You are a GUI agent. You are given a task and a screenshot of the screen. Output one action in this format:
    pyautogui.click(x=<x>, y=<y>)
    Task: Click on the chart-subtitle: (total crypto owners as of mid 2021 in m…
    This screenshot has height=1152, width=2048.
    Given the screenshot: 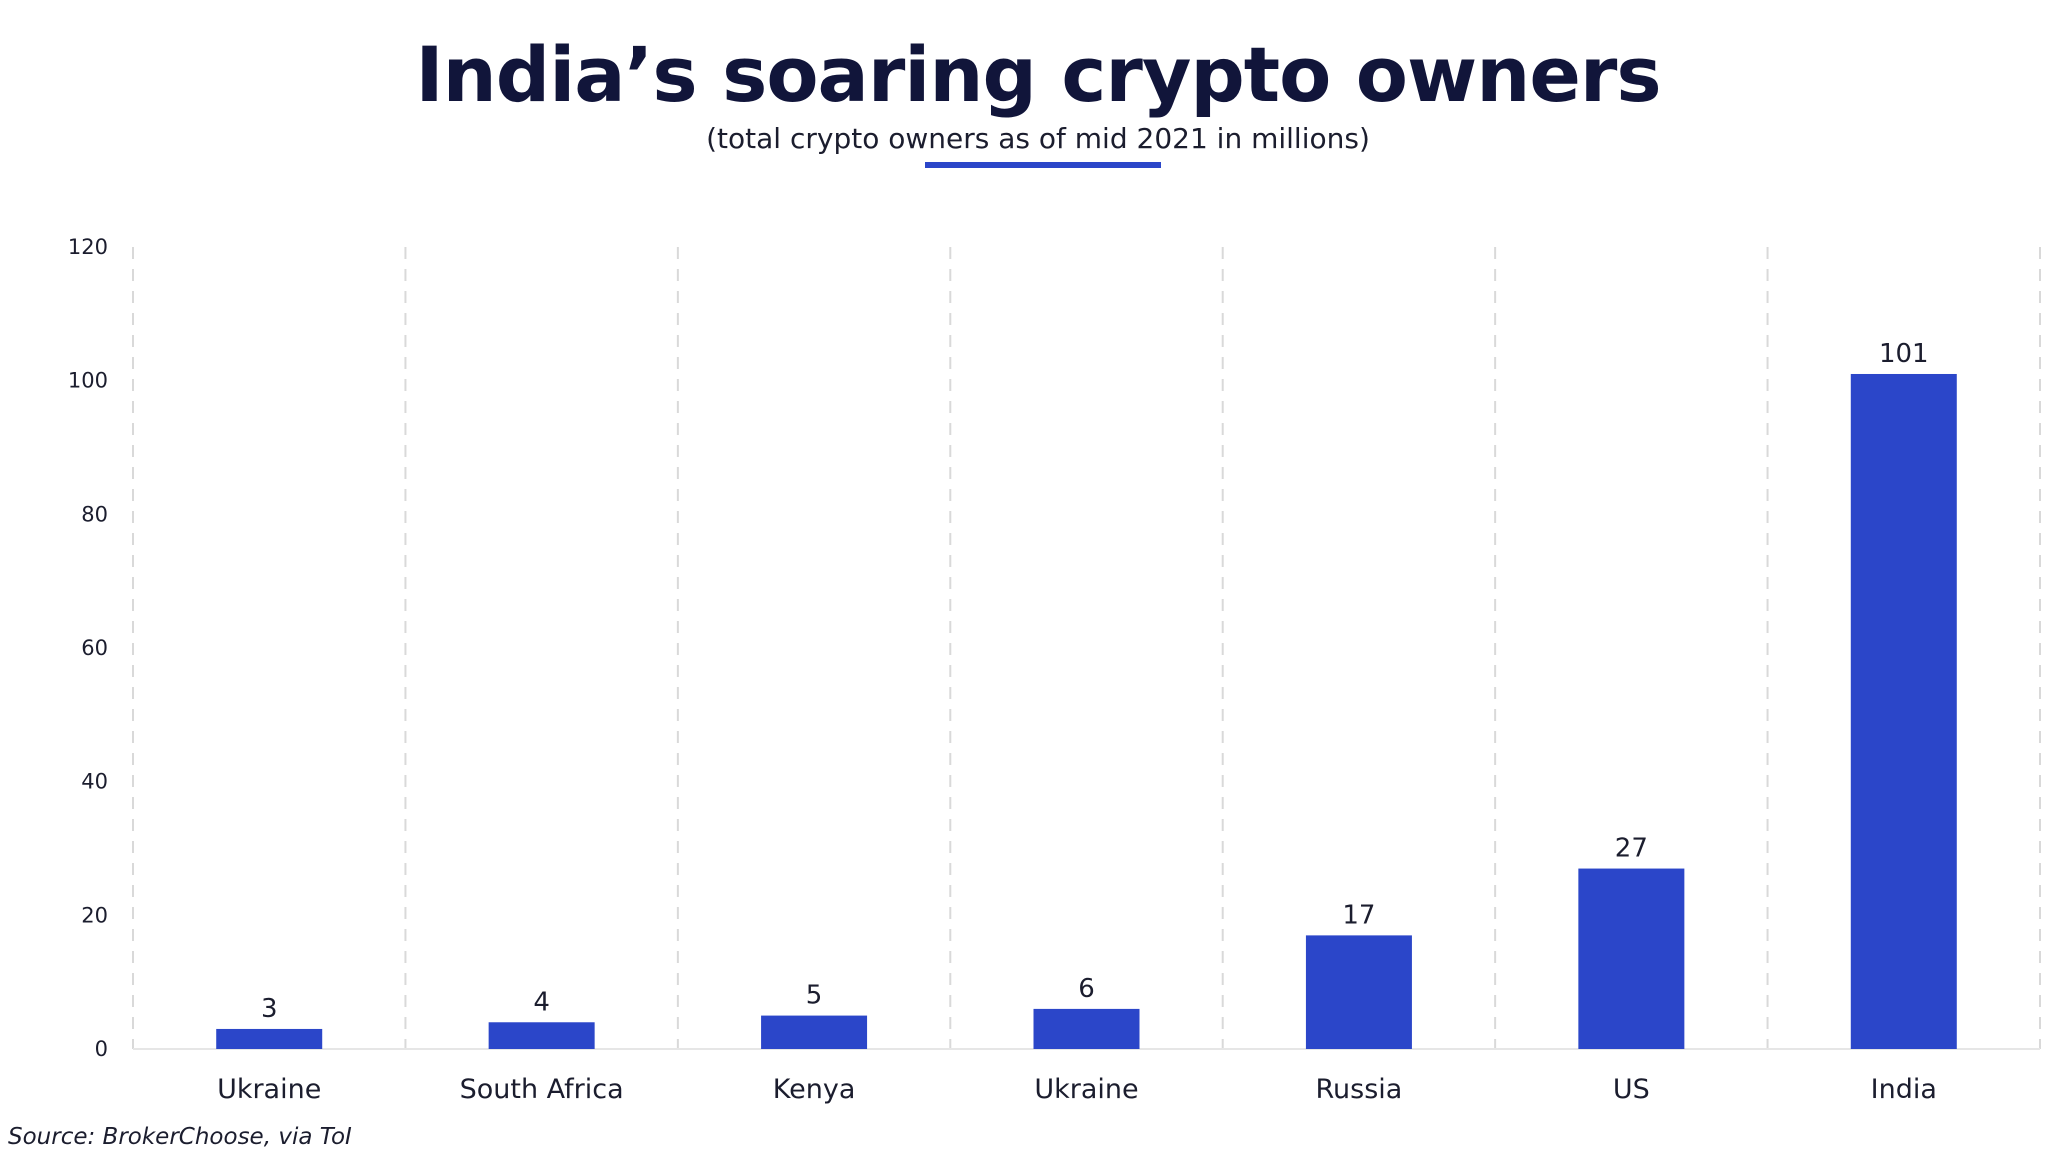 What is the action you would take?
    pyautogui.click(x=1038, y=138)
    